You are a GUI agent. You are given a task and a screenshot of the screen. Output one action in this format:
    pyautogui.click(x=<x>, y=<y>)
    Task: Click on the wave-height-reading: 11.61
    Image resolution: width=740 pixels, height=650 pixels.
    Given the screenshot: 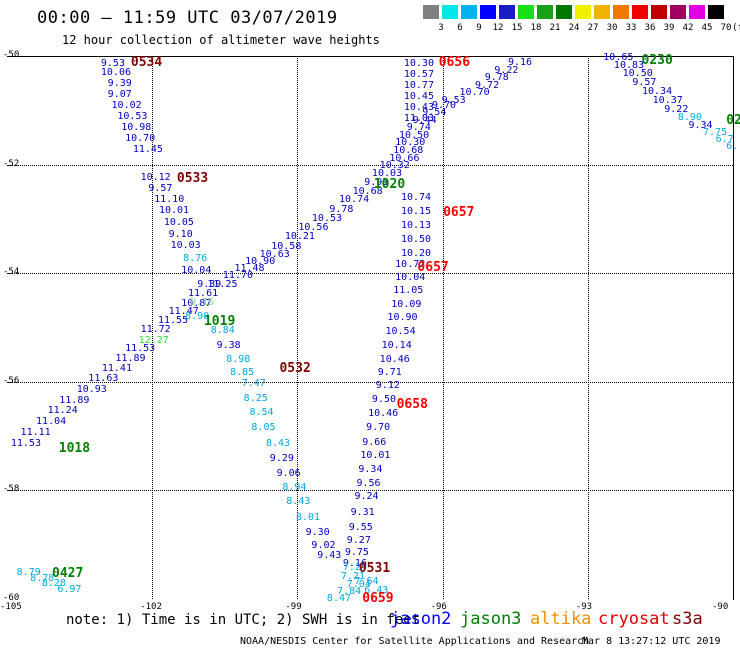 What is the action you would take?
    pyautogui.click(x=203, y=294)
    